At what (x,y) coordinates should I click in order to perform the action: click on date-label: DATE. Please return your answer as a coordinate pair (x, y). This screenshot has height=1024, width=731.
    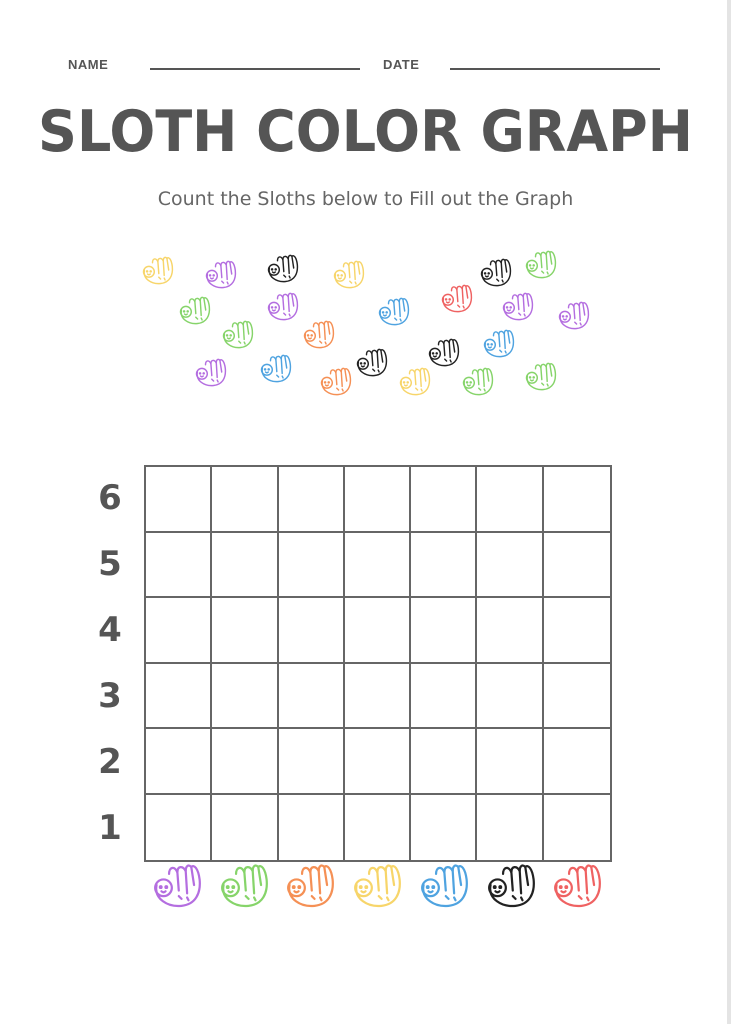
    Looking at the image, I should click on (401, 64).